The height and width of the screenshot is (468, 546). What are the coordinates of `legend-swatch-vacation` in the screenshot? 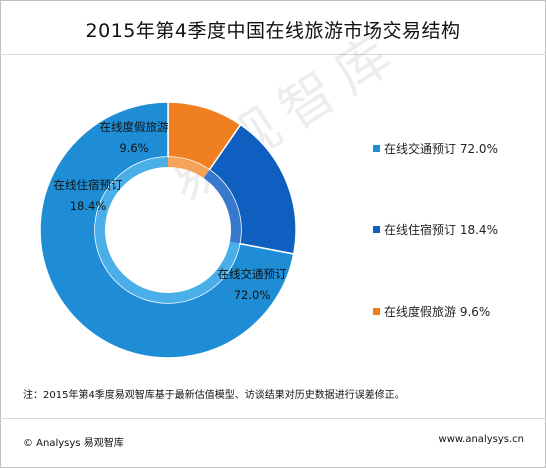 It's located at (376, 311).